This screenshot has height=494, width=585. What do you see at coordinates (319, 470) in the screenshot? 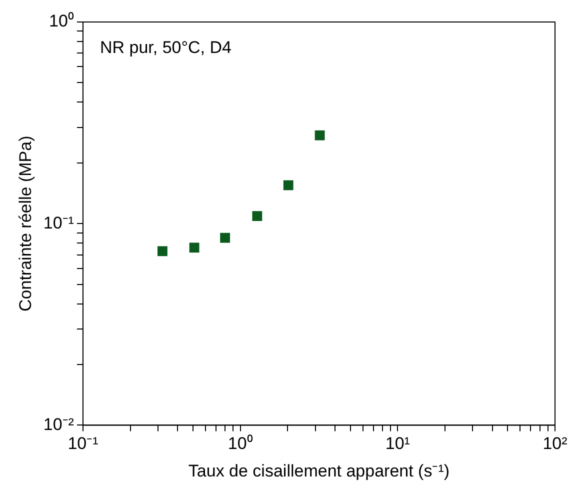
I see `x-axis-title: Taux de cisaillement apparent (s⁻¹)` at bounding box center [319, 470].